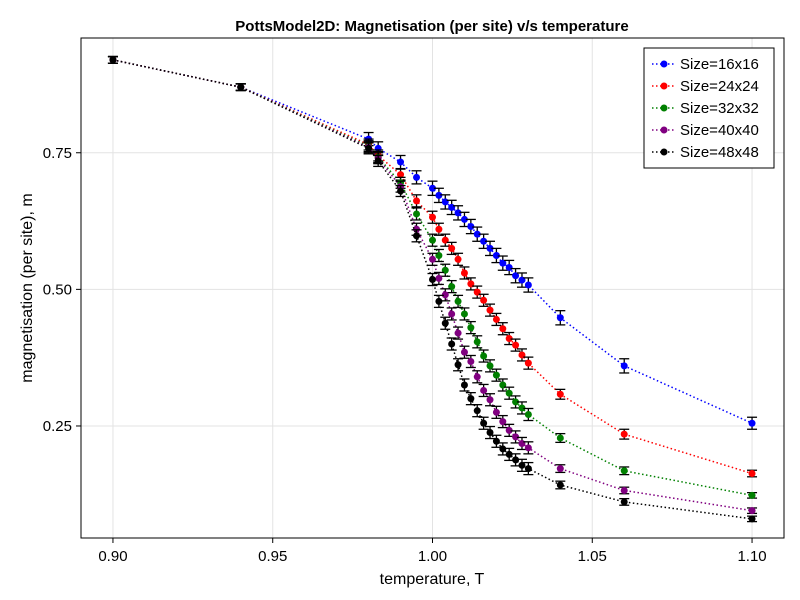  Describe the element at coordinates (719, 108) in the screenshot. I see `legend-label: Size=32x32` at that location.